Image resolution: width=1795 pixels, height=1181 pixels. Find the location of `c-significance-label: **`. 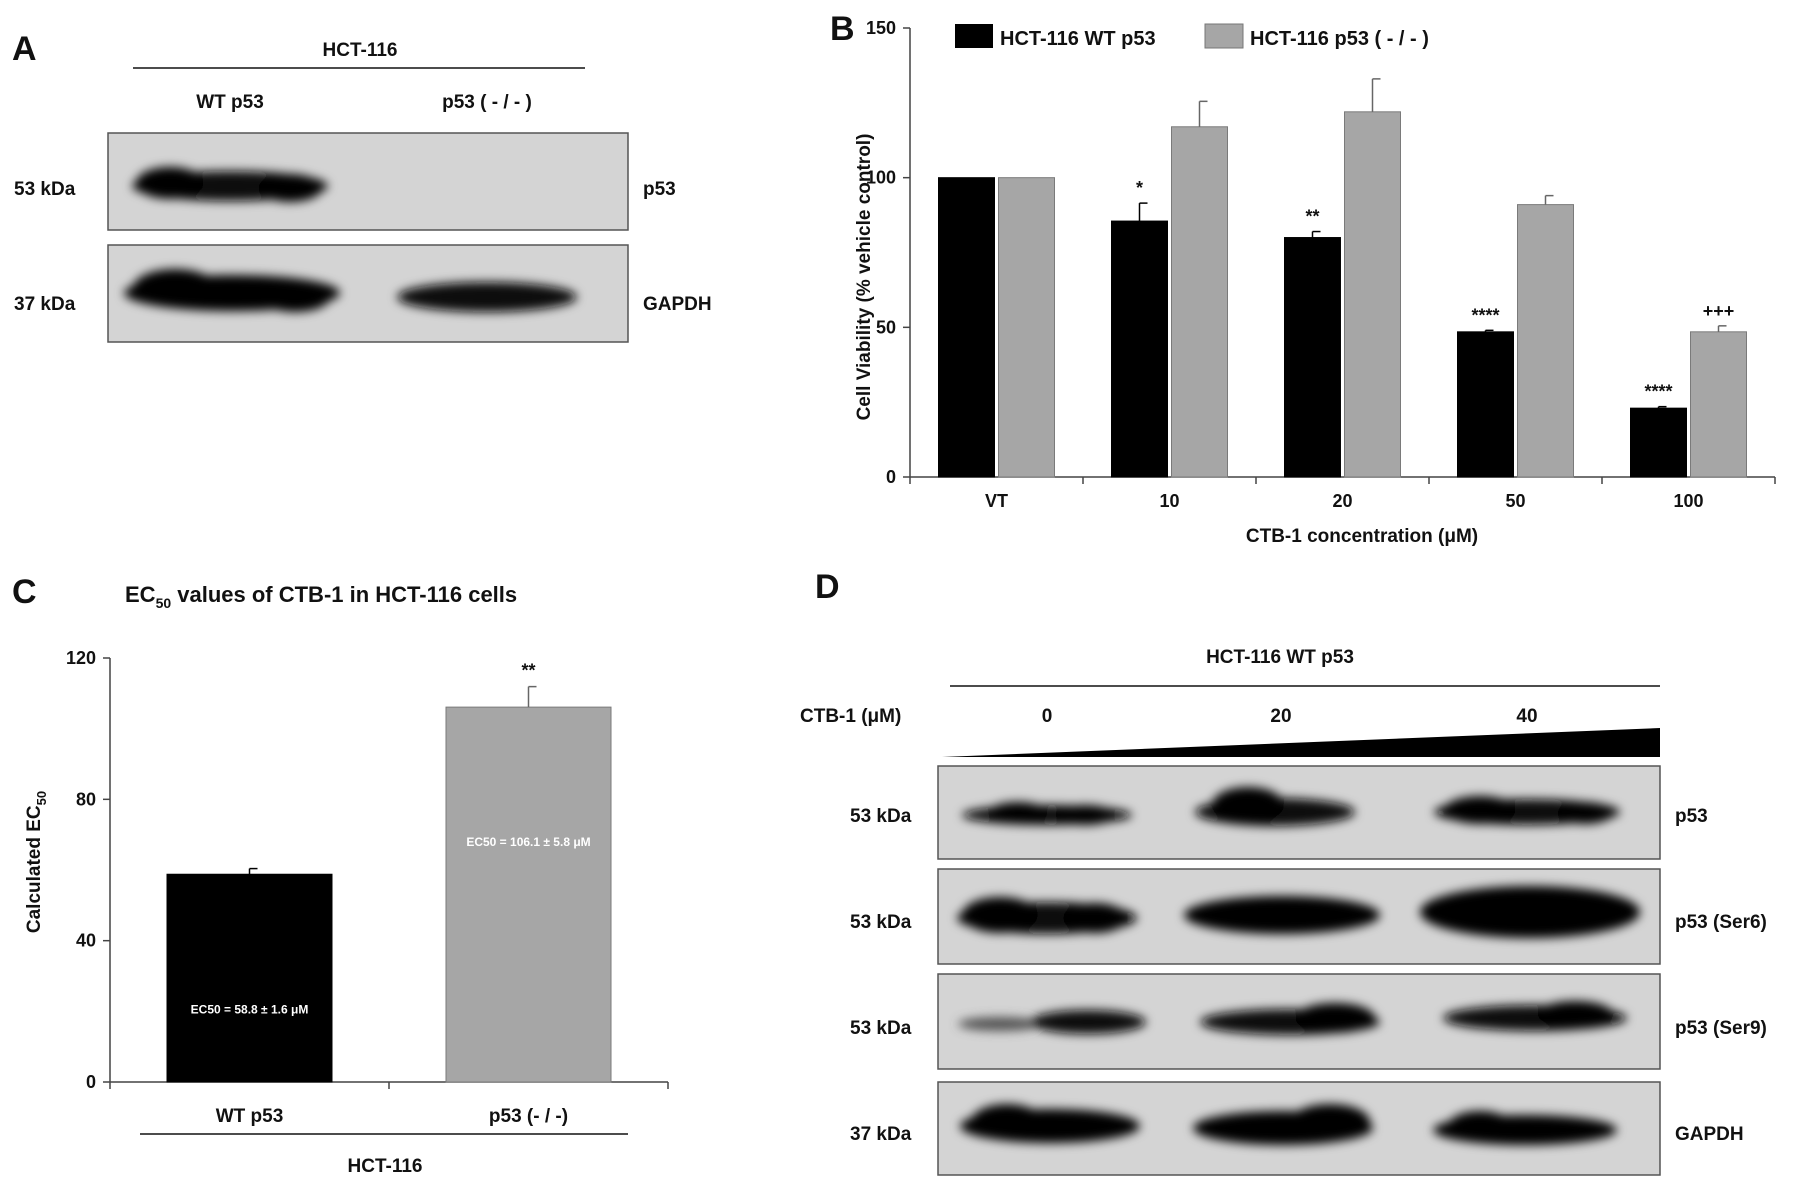

c-significance-label: ** is located at coordinates (528, 671).